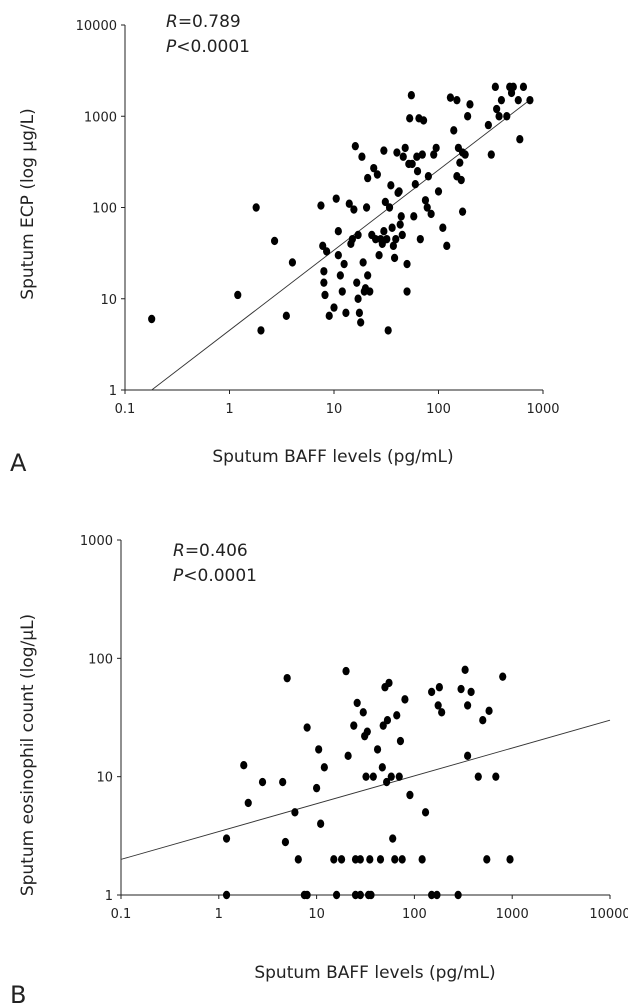 The image size is (628, 1008). I want to click on panel-b-r-symbol: R, so click(179, 551).